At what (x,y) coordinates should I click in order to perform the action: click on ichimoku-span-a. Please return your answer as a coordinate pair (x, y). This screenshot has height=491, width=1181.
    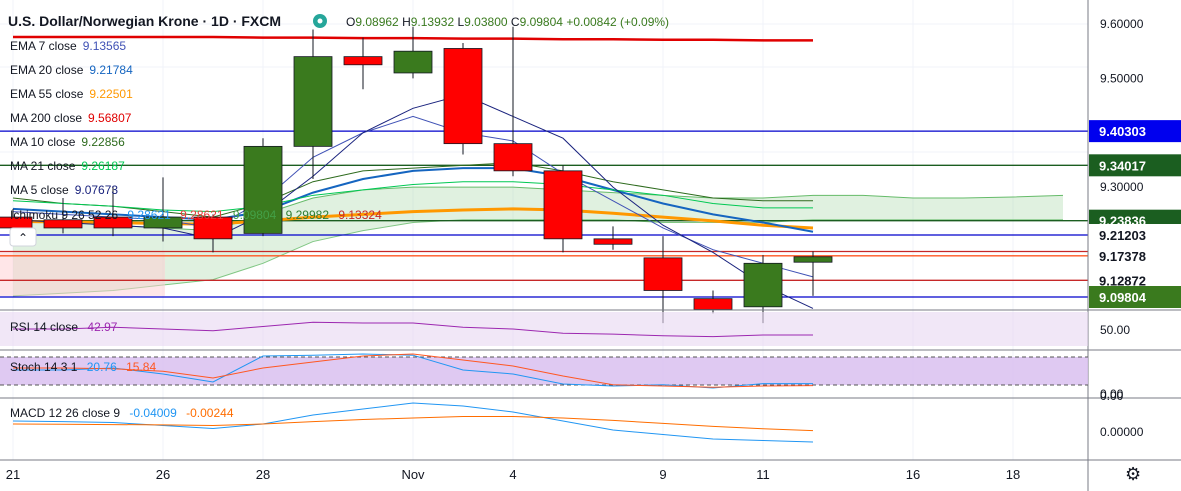
    Looking at the image, I should click on (538, 209).